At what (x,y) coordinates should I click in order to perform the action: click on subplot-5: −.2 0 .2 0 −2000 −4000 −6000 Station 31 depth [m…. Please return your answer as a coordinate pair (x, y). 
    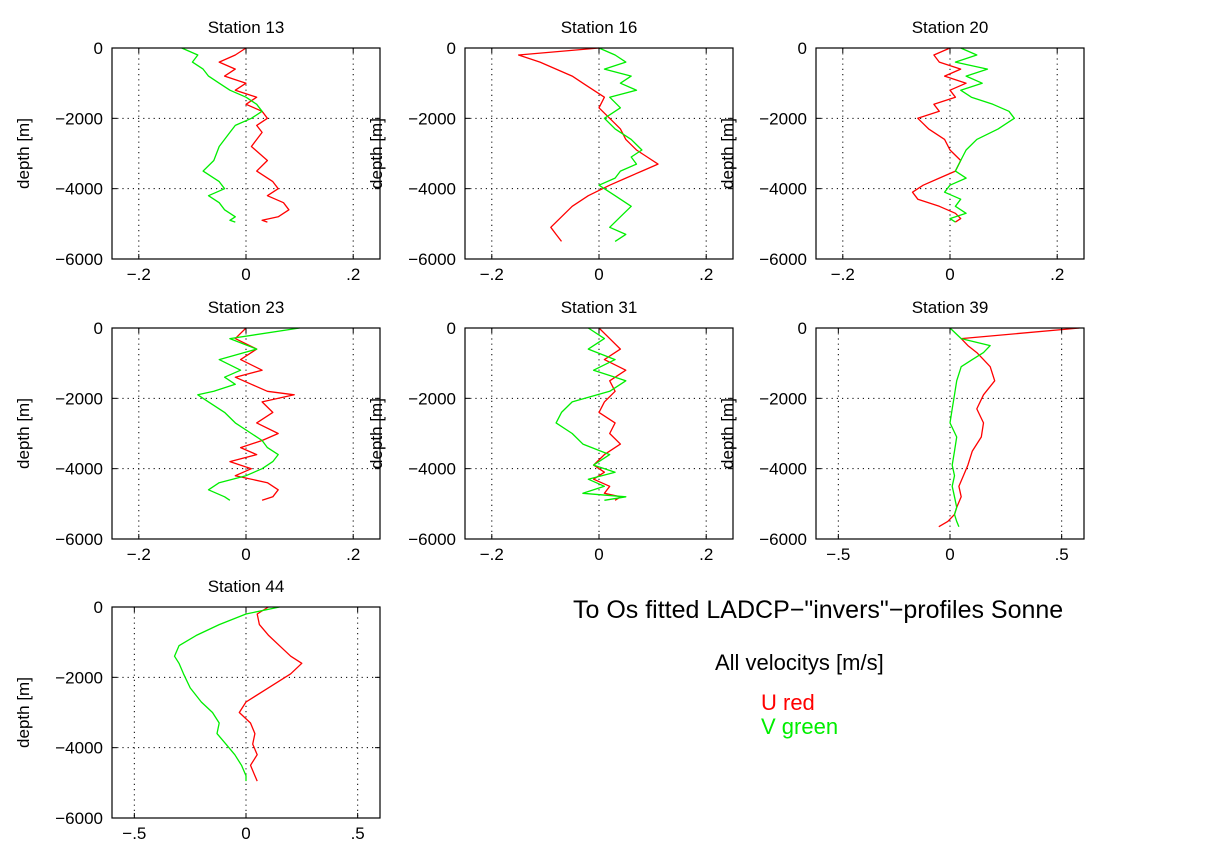
    Looking at the image, I should click on (550, 431).